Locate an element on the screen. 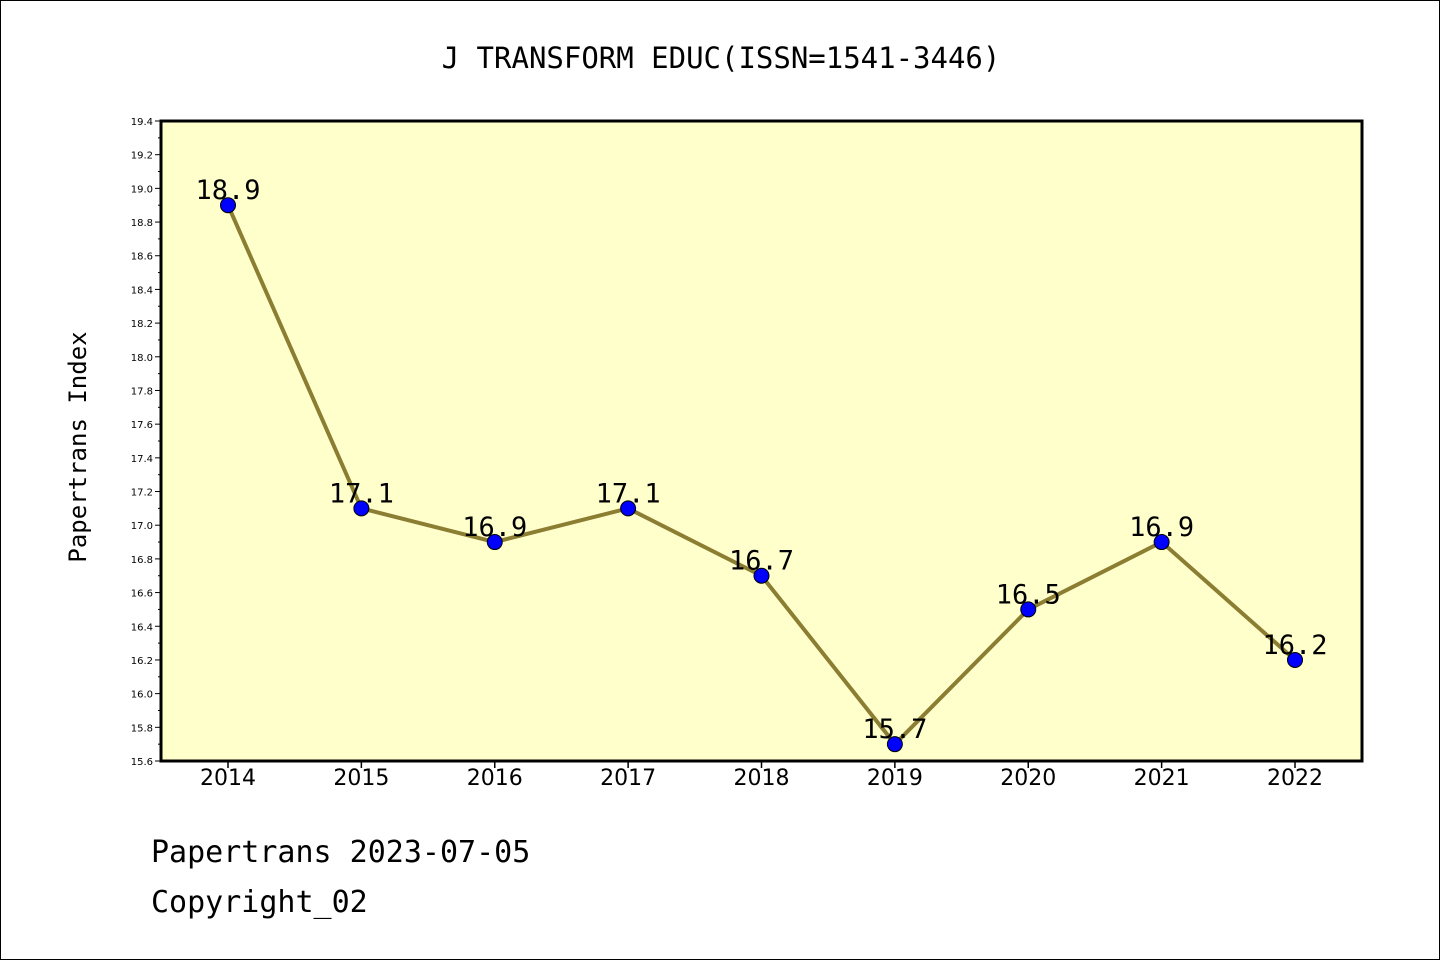 The image size is (1440, 960). y-tick-label: 18.8 is located at coordinates (142, 223).